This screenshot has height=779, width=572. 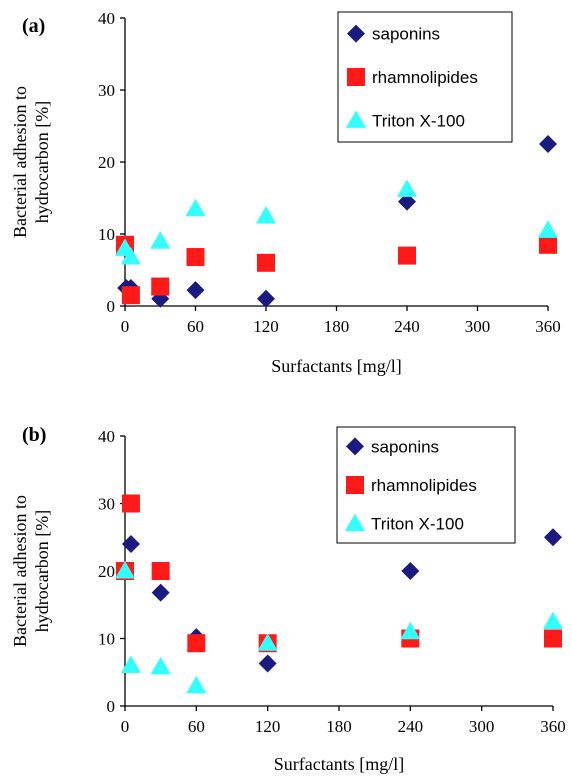 What do you see at coordinates (33, 26) in the screenshot?
I see `panel-label: (a)` at bounding box center [33, 26].